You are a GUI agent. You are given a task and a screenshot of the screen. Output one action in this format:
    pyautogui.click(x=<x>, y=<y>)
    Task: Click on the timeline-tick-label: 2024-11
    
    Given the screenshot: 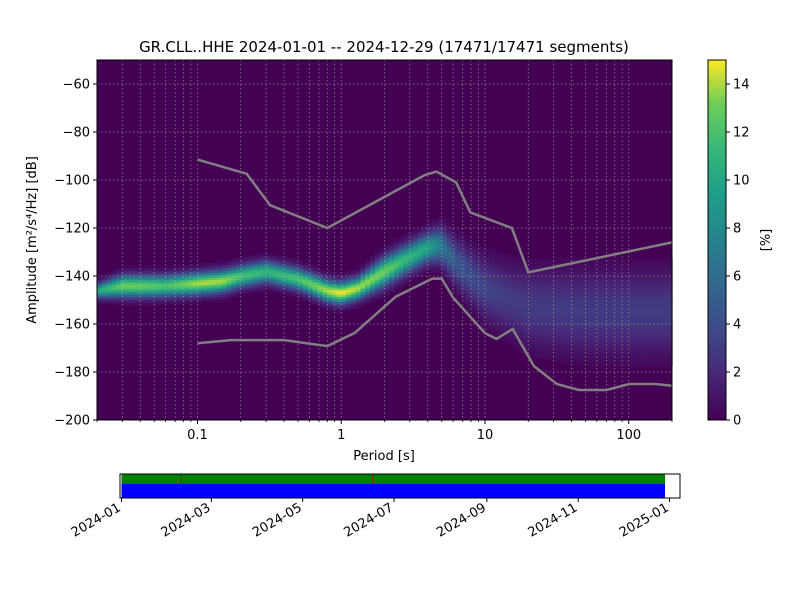 What is the action you would take?
    pyautogui.click(x=553, y=520)
    